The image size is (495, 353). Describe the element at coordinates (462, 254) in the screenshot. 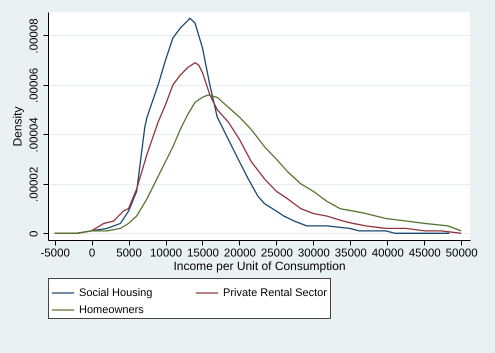

I see `x-tick-label: 50000` at that location.